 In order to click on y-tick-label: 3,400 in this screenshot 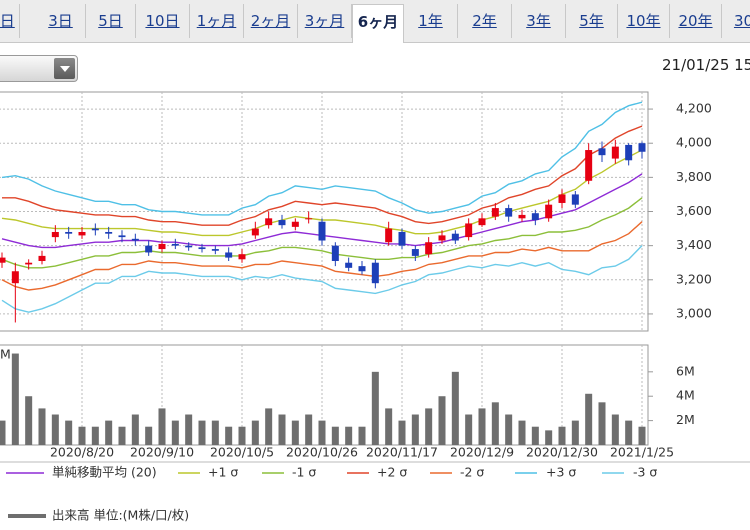, I will do `click(694, 244)`.